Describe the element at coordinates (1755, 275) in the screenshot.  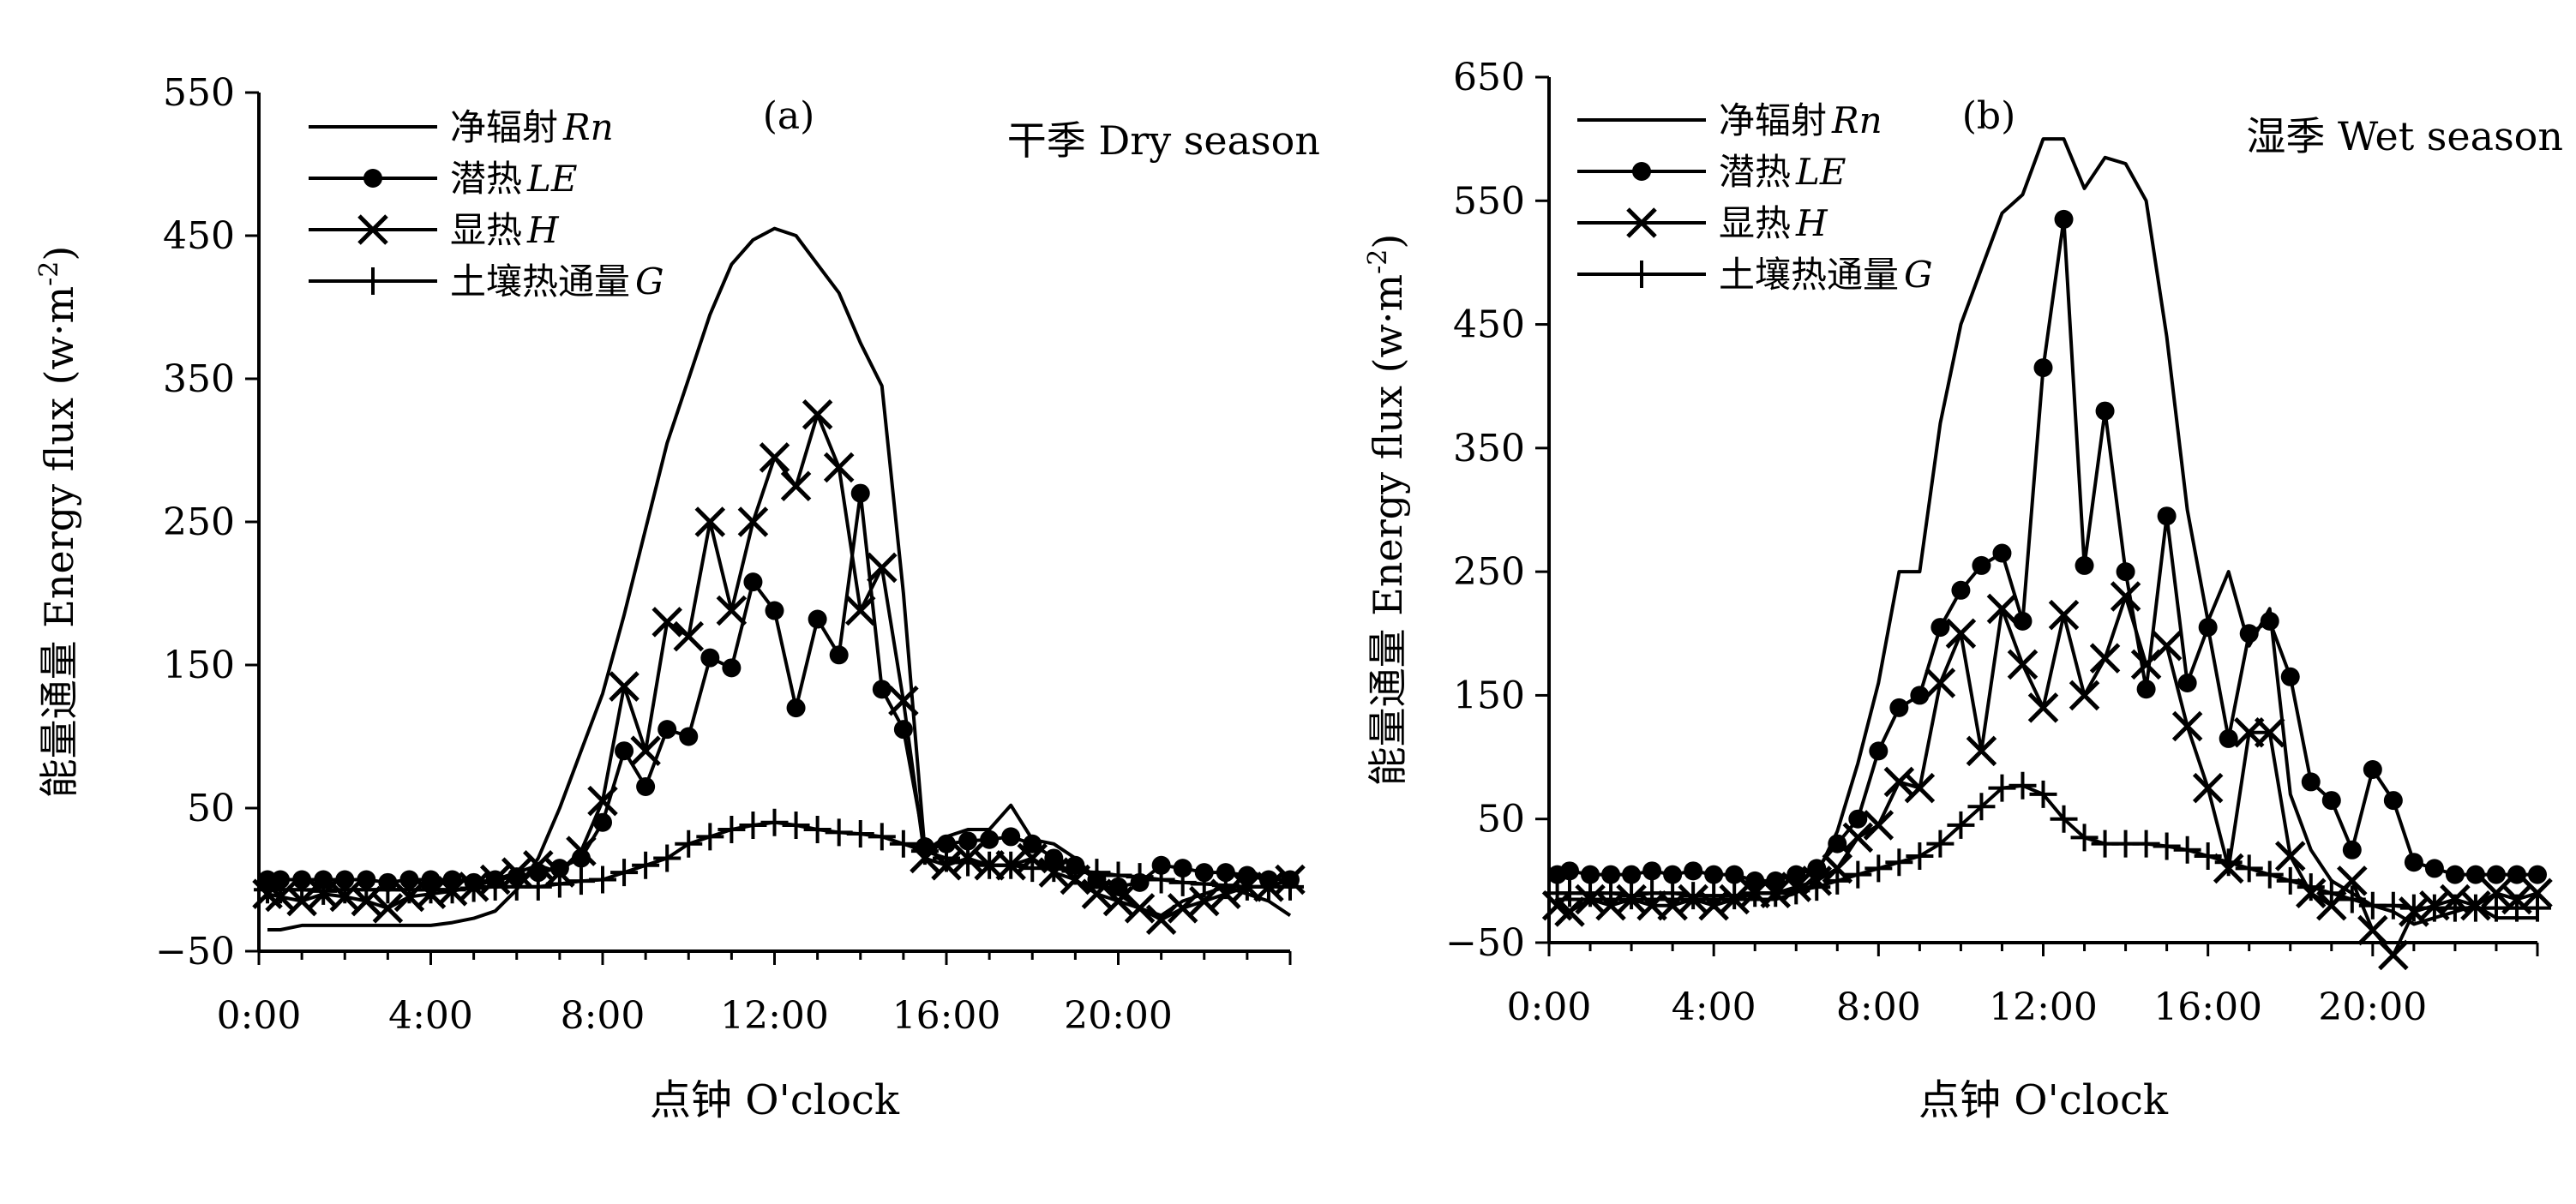
I see `legend-item: 土壤热通量 G` at that location.